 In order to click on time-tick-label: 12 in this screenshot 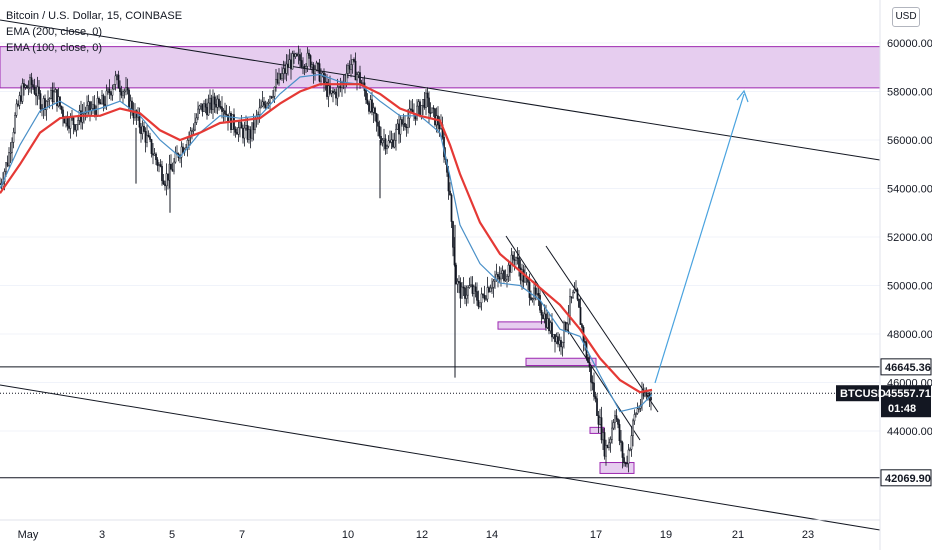, I will do `click(422, 535)`.